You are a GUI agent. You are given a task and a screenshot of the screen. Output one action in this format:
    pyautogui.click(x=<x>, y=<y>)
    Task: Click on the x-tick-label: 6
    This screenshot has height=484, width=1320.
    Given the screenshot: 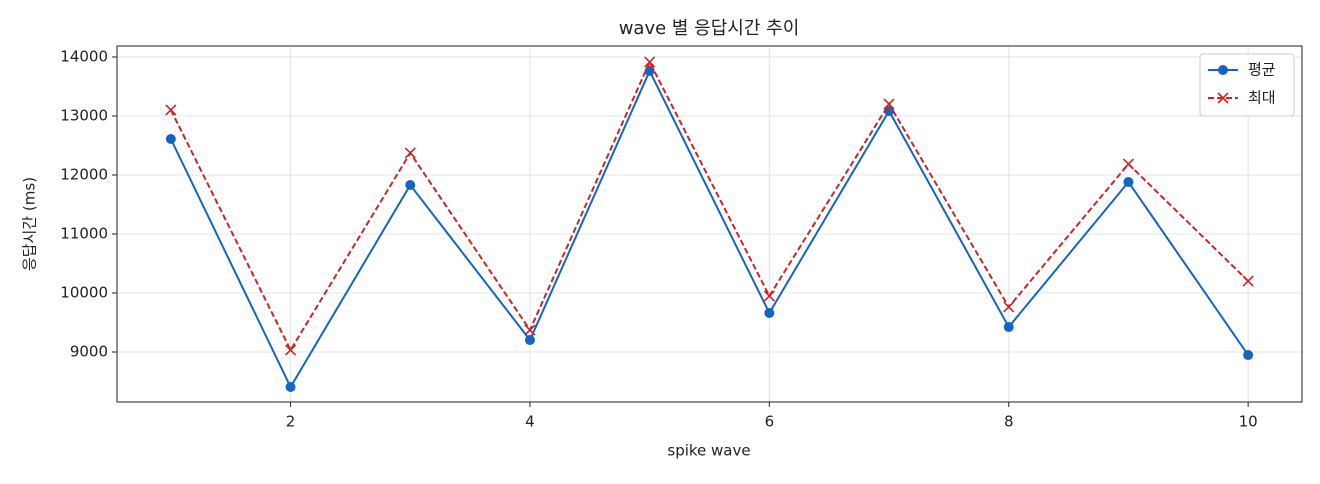 What is the action you would take?
    pyautogui.click(x=770, y=422)
    